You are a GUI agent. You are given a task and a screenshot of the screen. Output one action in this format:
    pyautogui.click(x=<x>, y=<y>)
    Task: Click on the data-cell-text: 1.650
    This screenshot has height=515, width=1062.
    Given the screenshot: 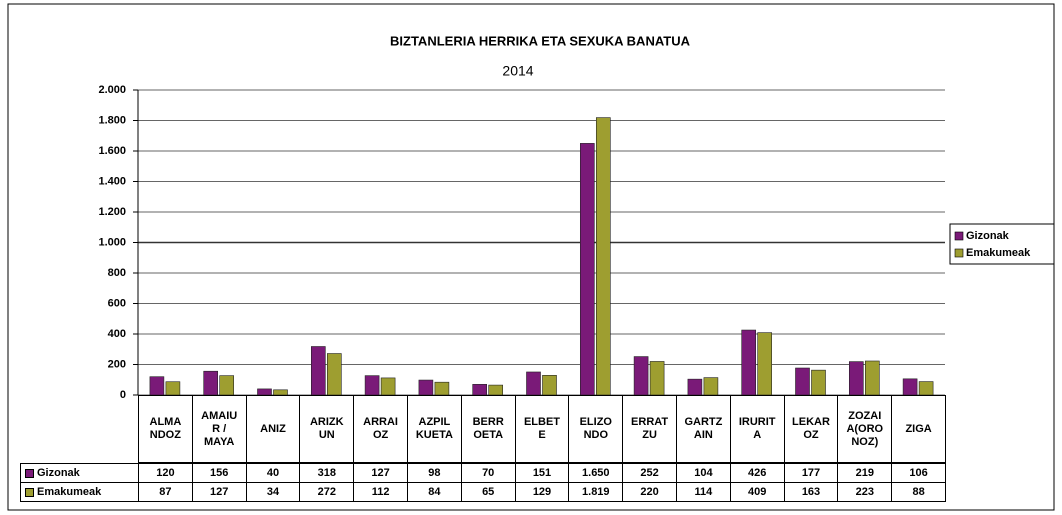 What is the action you would take?
    pyautogui.click(x=596, y=472)
    